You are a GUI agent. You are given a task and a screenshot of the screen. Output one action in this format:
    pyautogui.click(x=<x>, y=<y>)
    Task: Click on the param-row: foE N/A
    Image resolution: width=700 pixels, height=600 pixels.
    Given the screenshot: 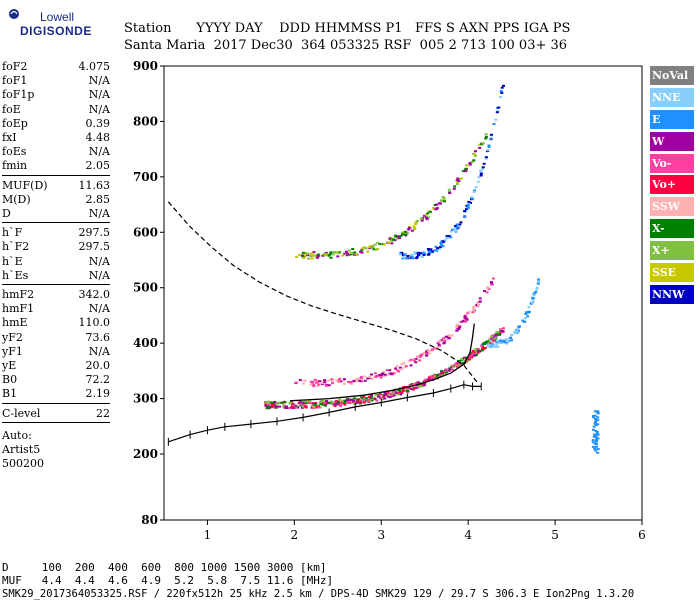 What is the action you would take?
    pyautogui.click(x=56, y=110)
    